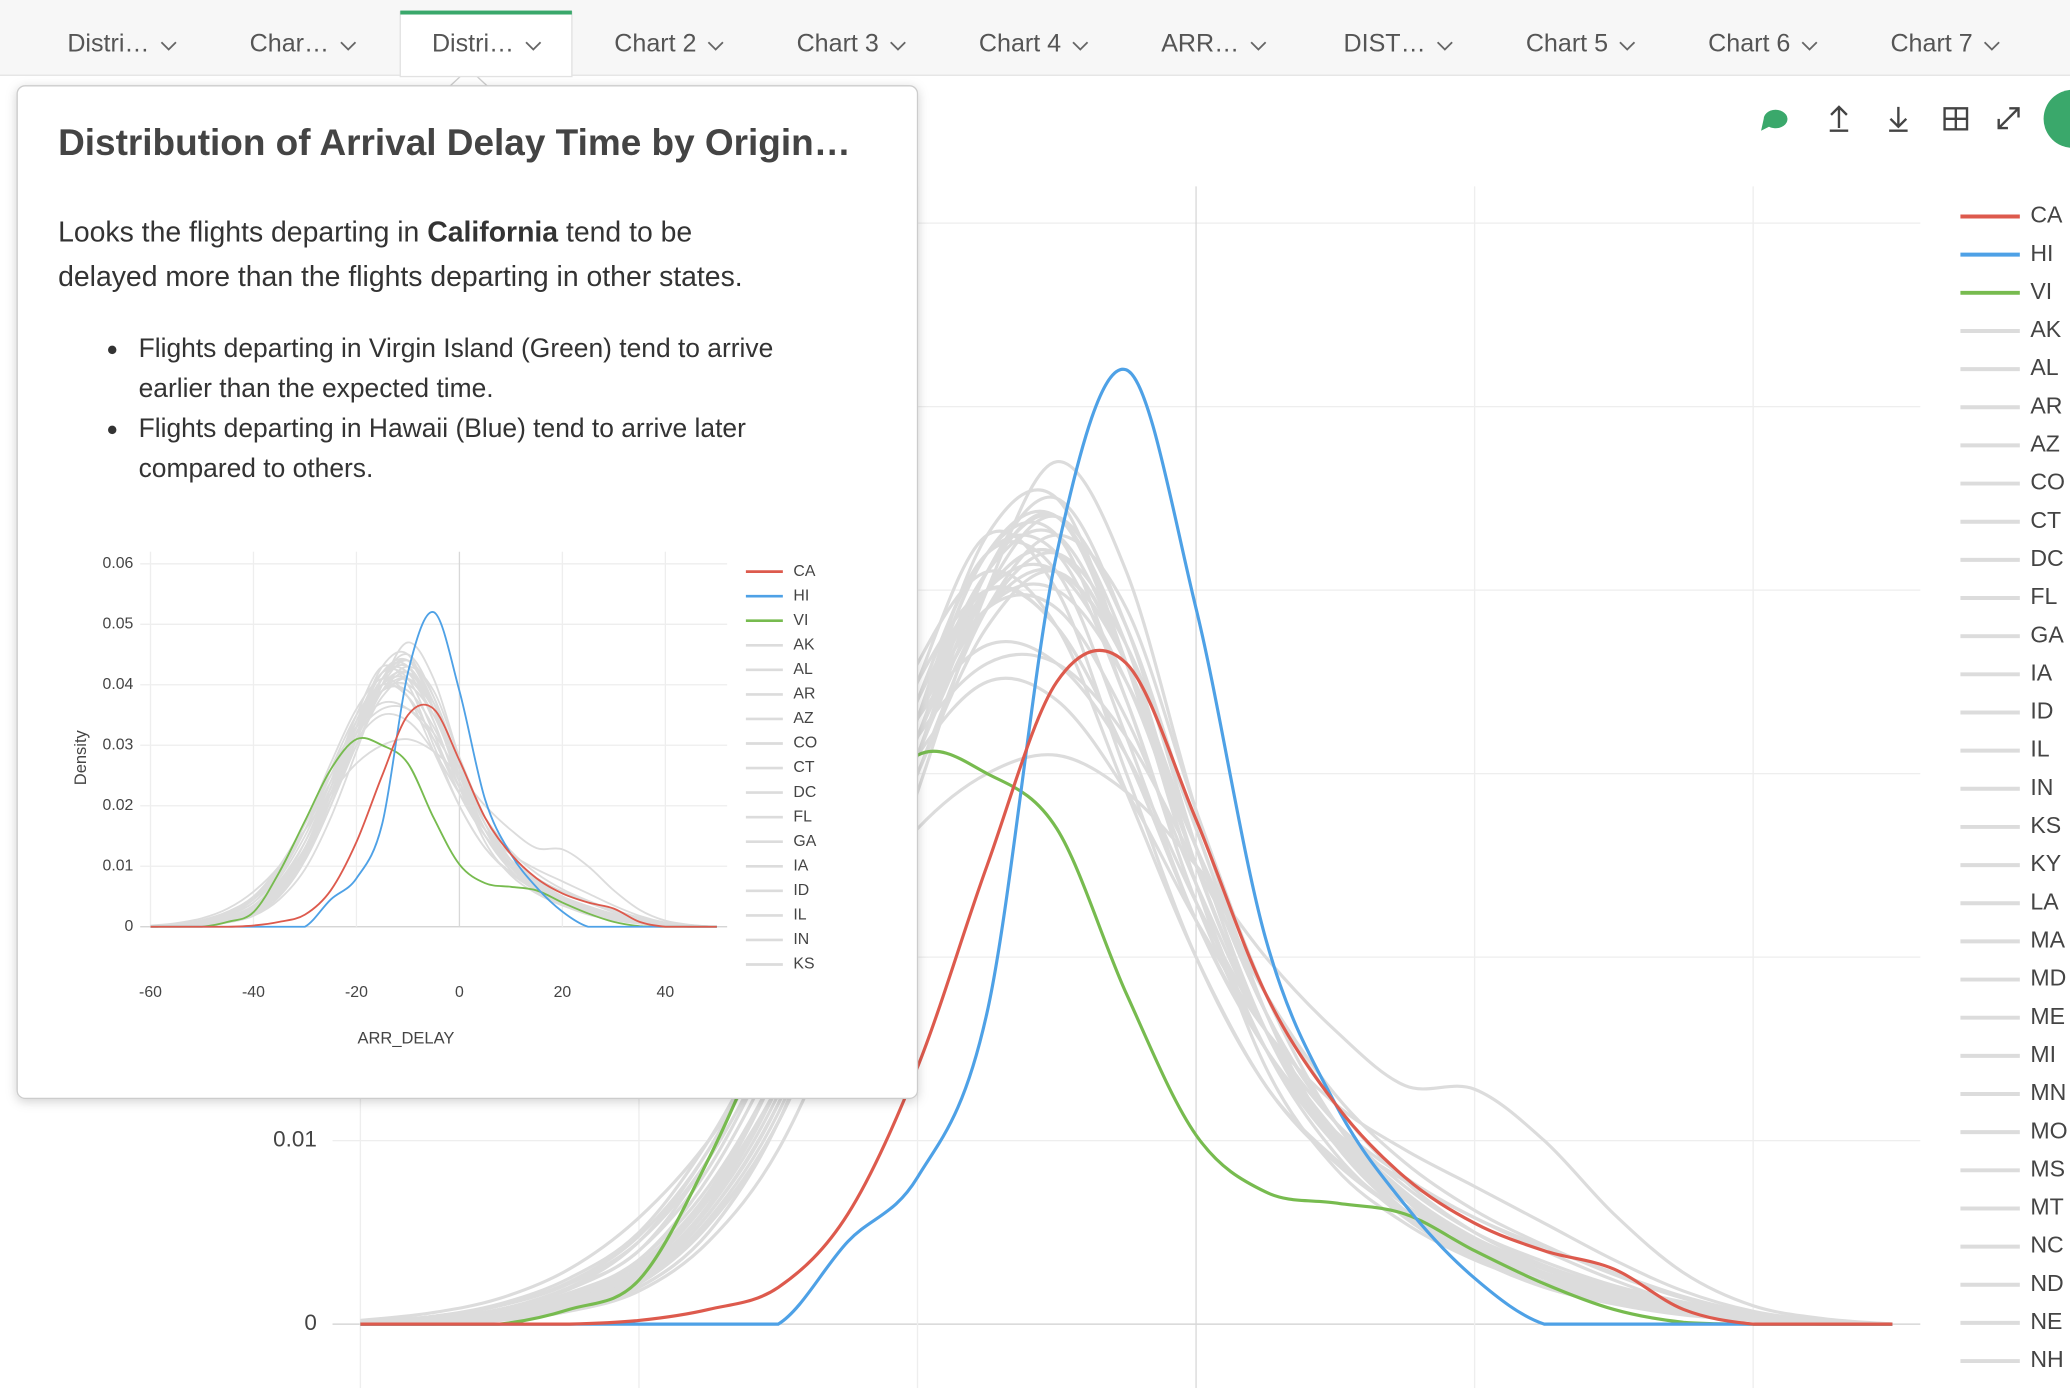 The height and width of the screenshot is (1388, 2070). What do you see at coordinates (2048, 1130) in the screenshot?
I see `legend-label: MO` at bounding box center [2048, 1130].